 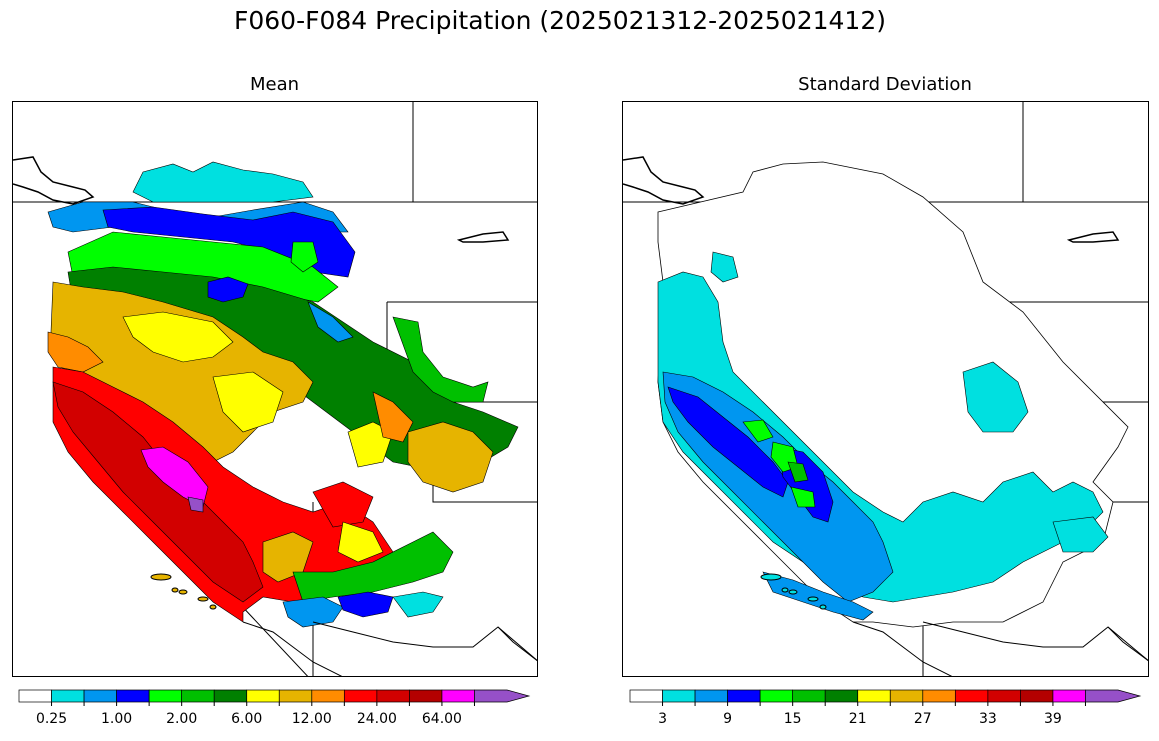 I want to click on mean-islands, so click(x=183, y=591).